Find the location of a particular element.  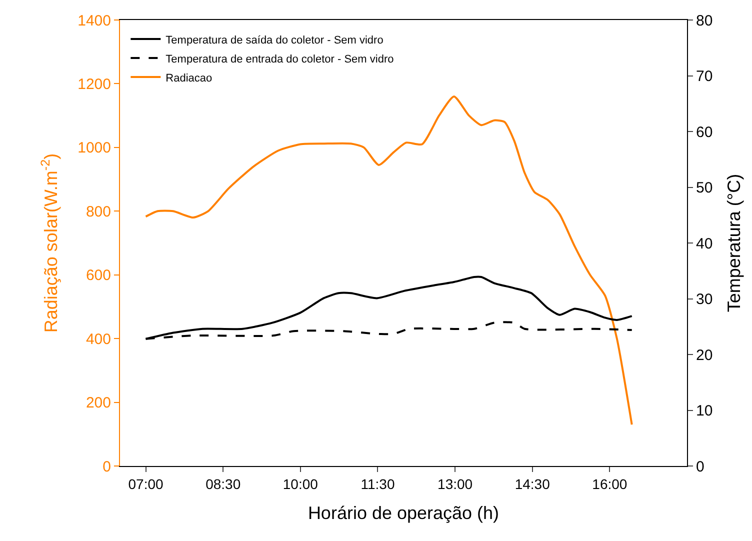

y-tick-label: 1400 is located at coordinates (94, 21).